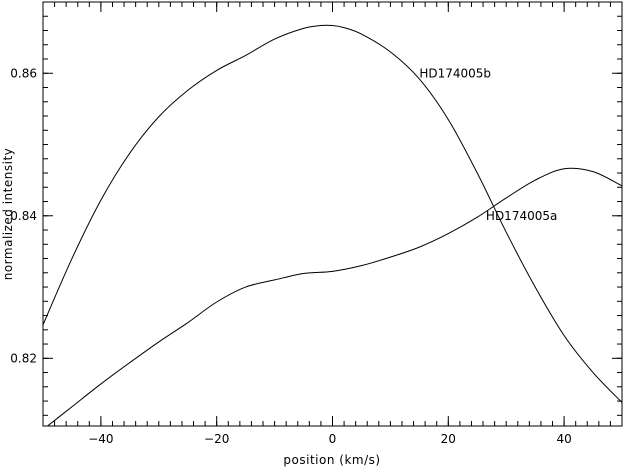  I want to click on y-axis-title: normalized intensity, so click(8, 214).